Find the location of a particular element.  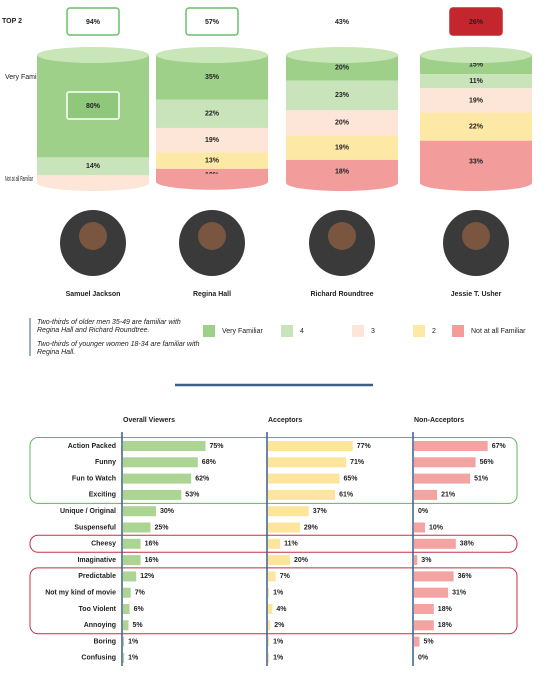

row-label: Fun to Watch is located at coordinates (94, 478).